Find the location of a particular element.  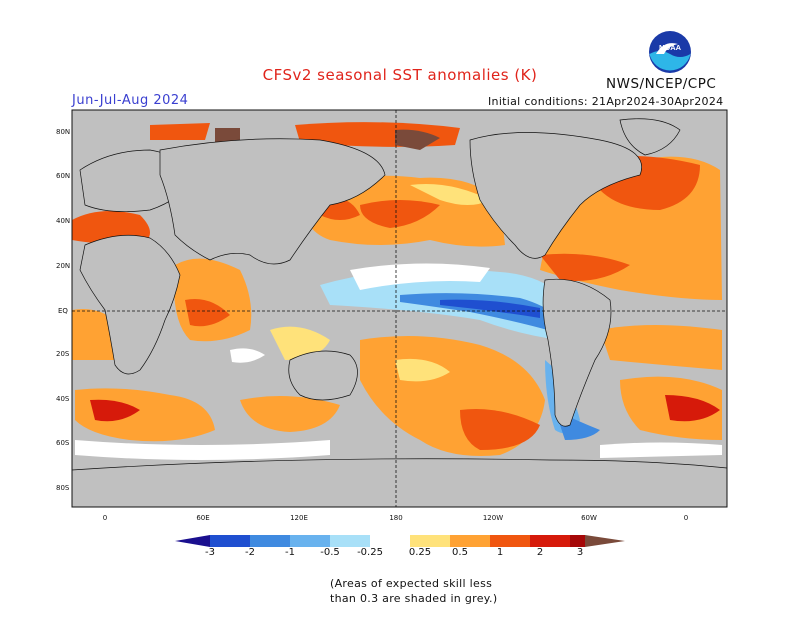

noaa-logo-icon: NOAA is located at coordinates (670, 52).